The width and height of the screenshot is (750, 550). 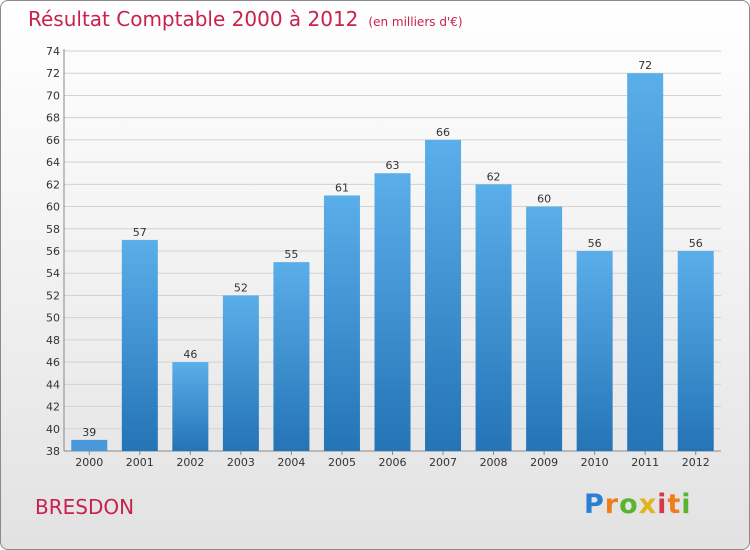 I want to click on x-tick-label: 2010, so click(x=595, y=462).